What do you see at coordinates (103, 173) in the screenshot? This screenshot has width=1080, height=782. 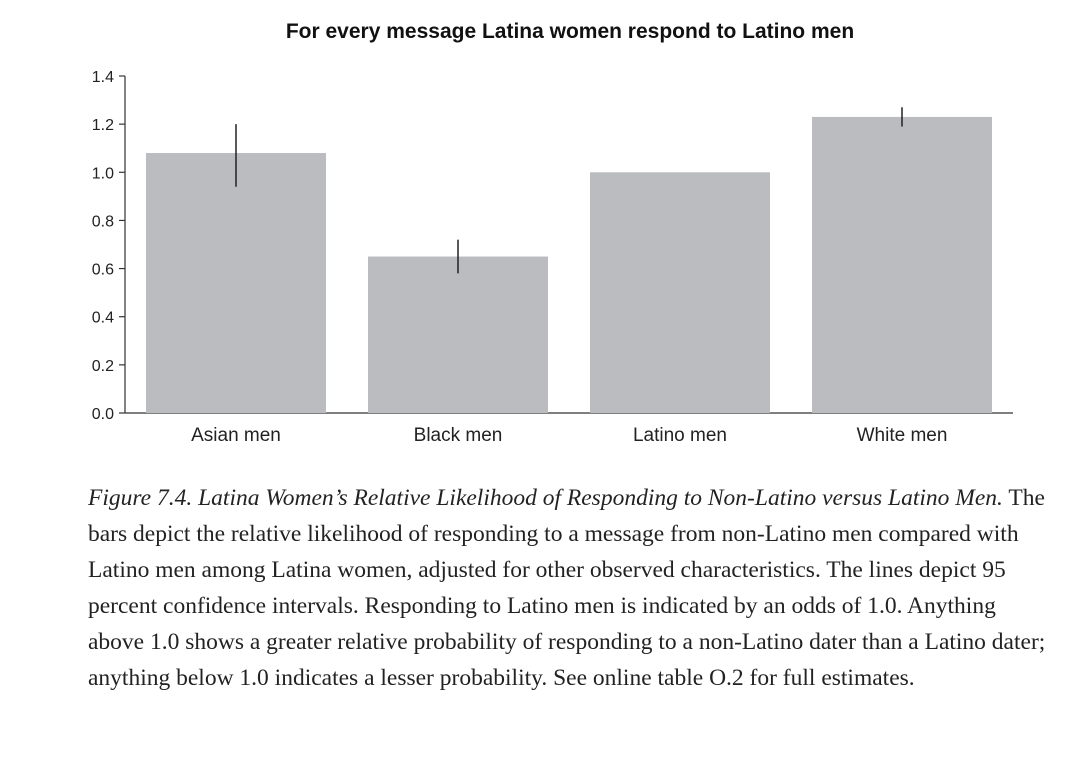 I see `y-tick-label: 1.0` at bounding box center [103, 173].